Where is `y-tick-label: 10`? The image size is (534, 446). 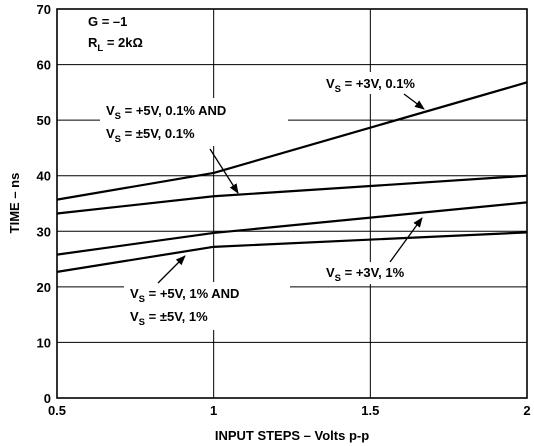 y-tick-label: 10 is located at coordinates (44, 342).